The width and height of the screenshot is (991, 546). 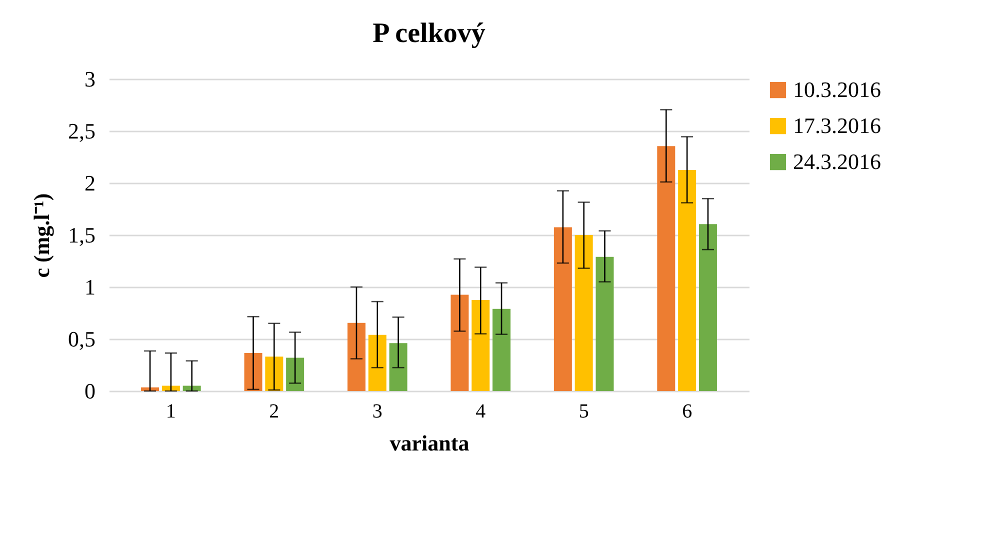 What do you see at coordinates (171, 411) in the screenshot?
I see `x-tick-label: 1` at bounding box center [171, 411].